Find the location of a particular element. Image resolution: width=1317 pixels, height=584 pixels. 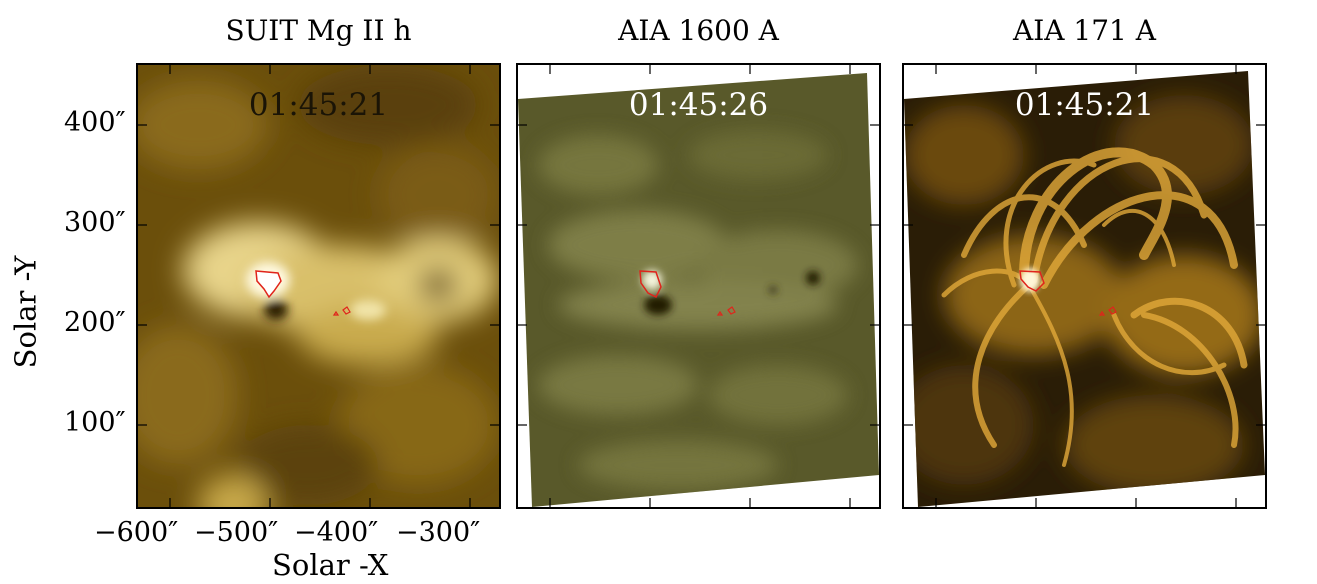

panel-title-aia1600: AIA 1600 A is located at coordinates (698, 30).